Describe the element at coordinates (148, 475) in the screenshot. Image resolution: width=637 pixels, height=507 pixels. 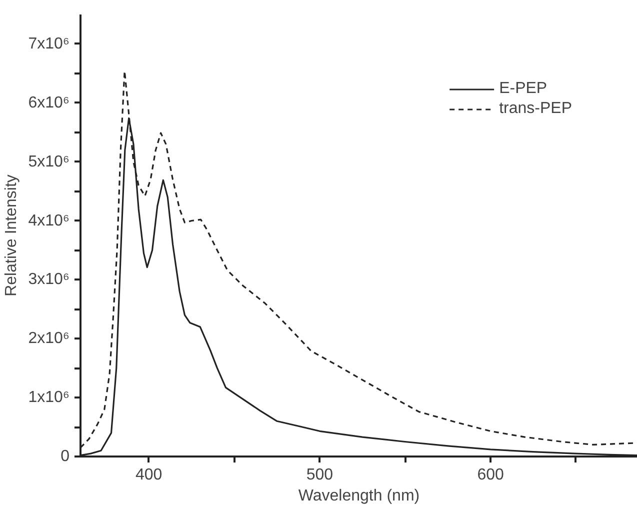
I see `x-tick-label: 400` at that location.